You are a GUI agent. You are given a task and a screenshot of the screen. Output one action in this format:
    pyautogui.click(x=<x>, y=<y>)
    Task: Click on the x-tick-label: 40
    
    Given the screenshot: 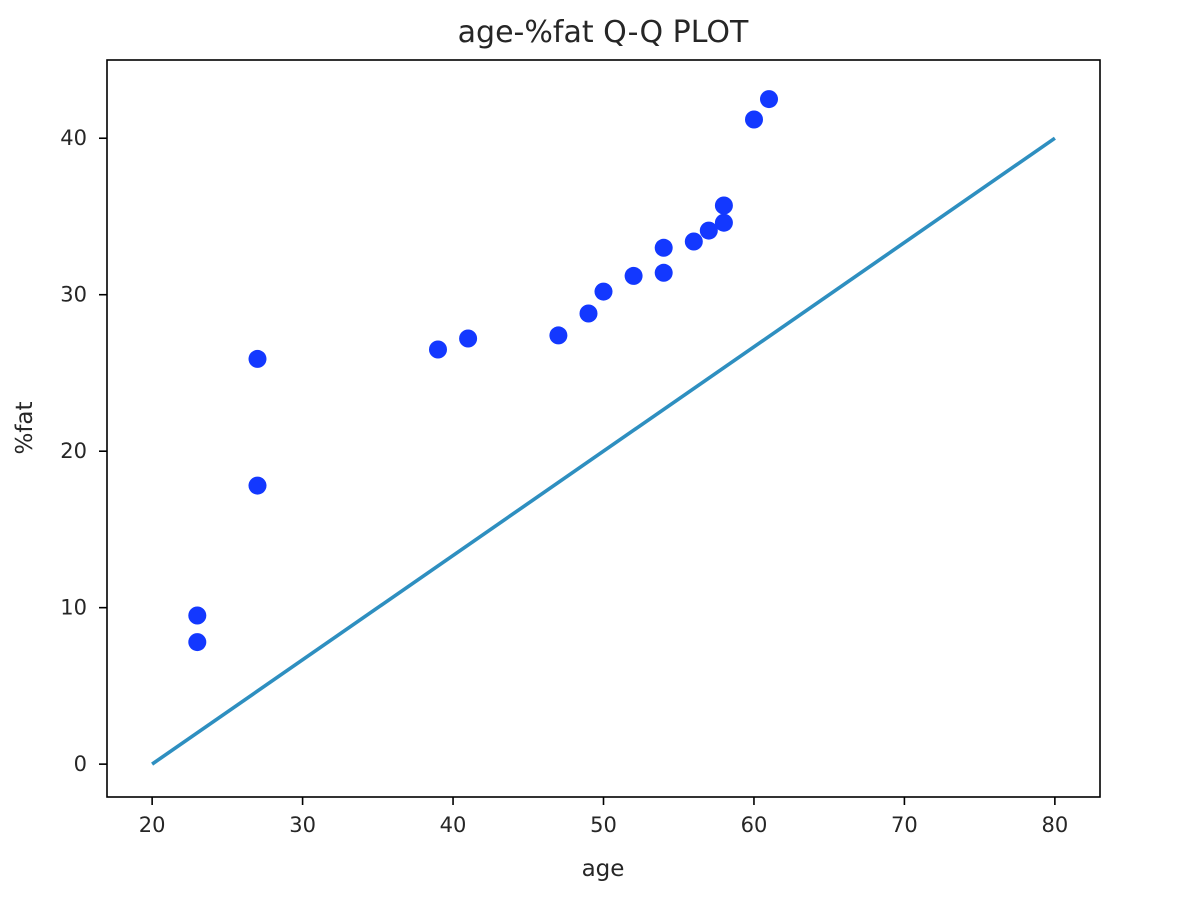 What is the action you would take?
    pyautogui.click(x=453, y=825)
    